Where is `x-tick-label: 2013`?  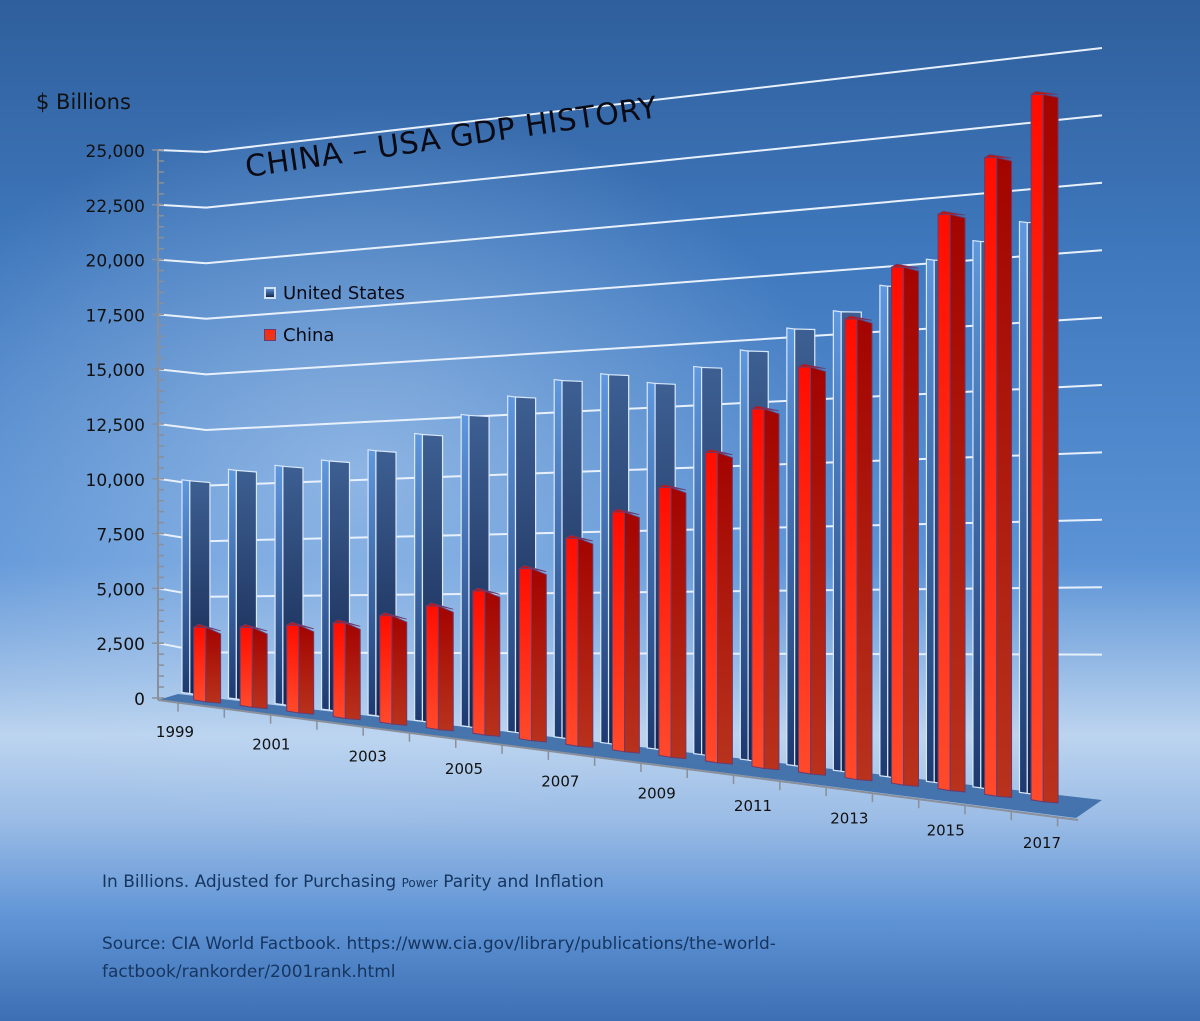 x-tick-label: 2013 is located at coordinates (849, 818).